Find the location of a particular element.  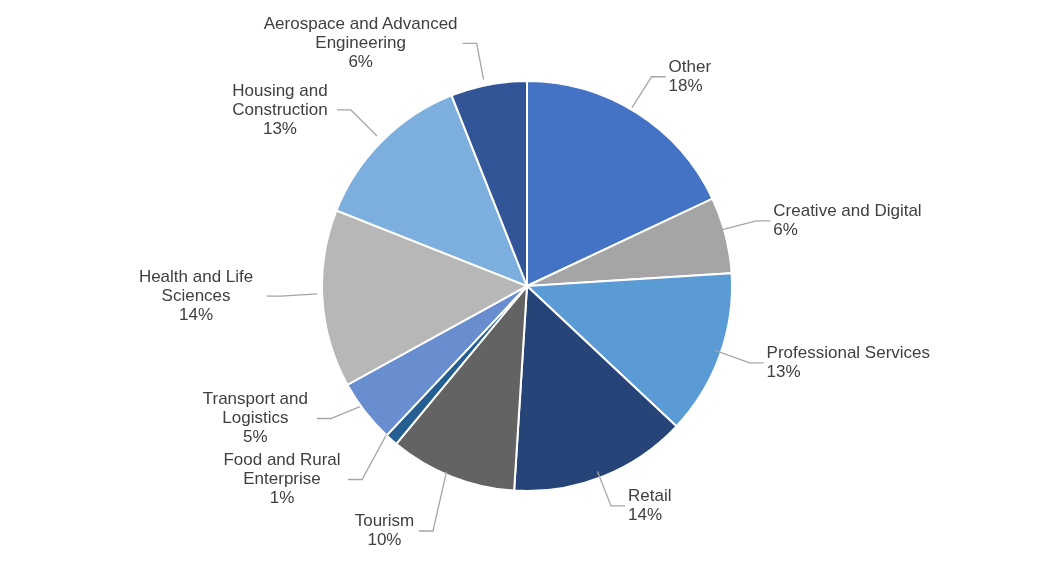

slice-label: Aerospace and Advanced Engineering is located at coordinates (360, 33).